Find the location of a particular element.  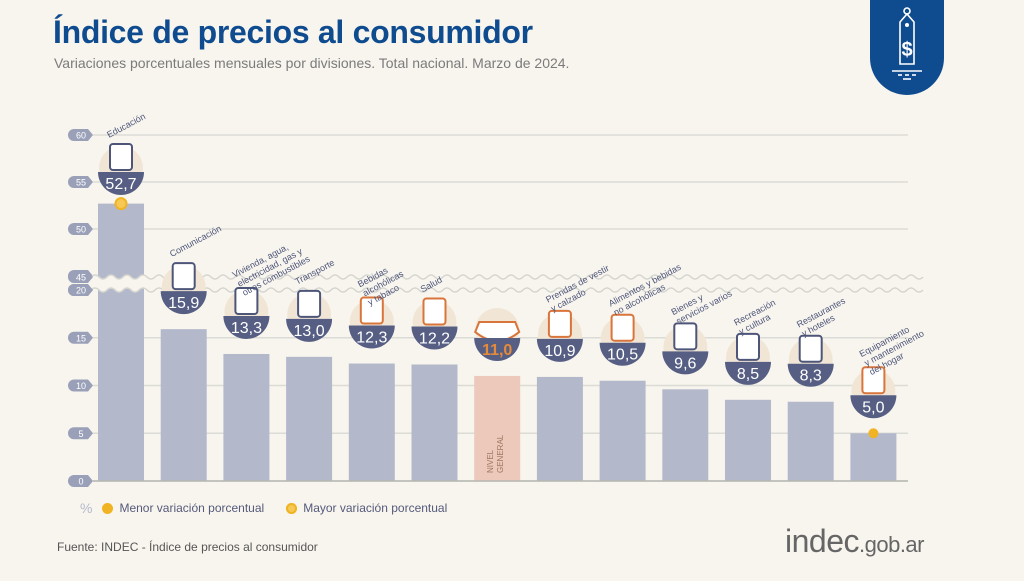

value-label: 12,2 is located at coordinates (434, 338).